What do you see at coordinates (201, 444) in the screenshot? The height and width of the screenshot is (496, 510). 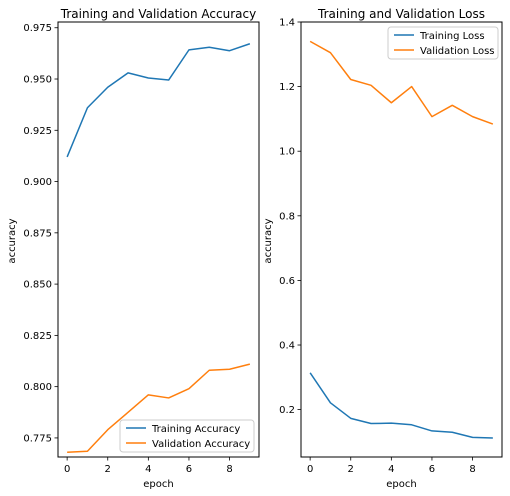 I see `legend-label-validation-accuracy: Validation Accuracy` at bounding box center [201, 444].